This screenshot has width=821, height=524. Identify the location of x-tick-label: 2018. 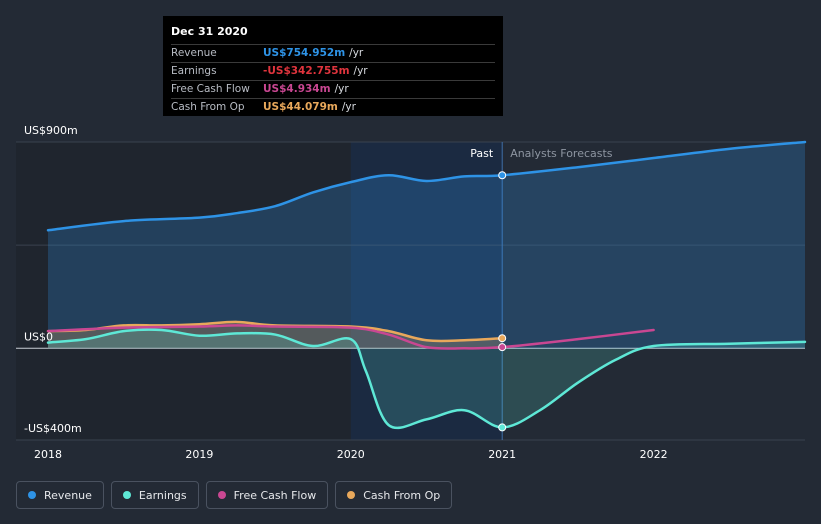
(48, 454).